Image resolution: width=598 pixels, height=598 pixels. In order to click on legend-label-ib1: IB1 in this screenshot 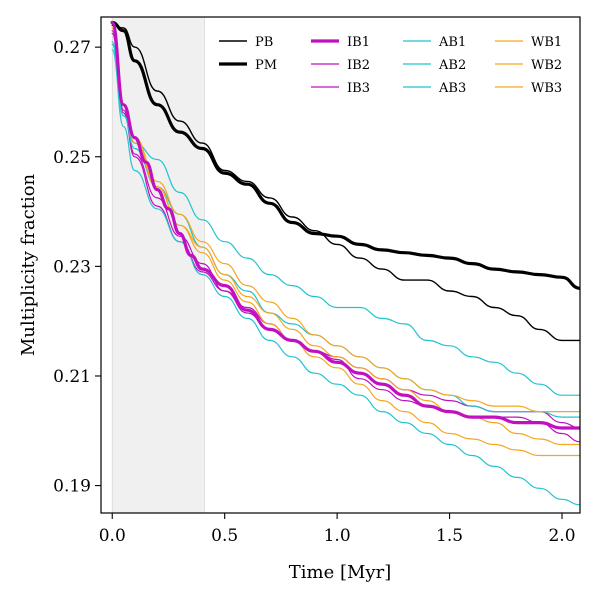, I will do `click(358, 42)`.